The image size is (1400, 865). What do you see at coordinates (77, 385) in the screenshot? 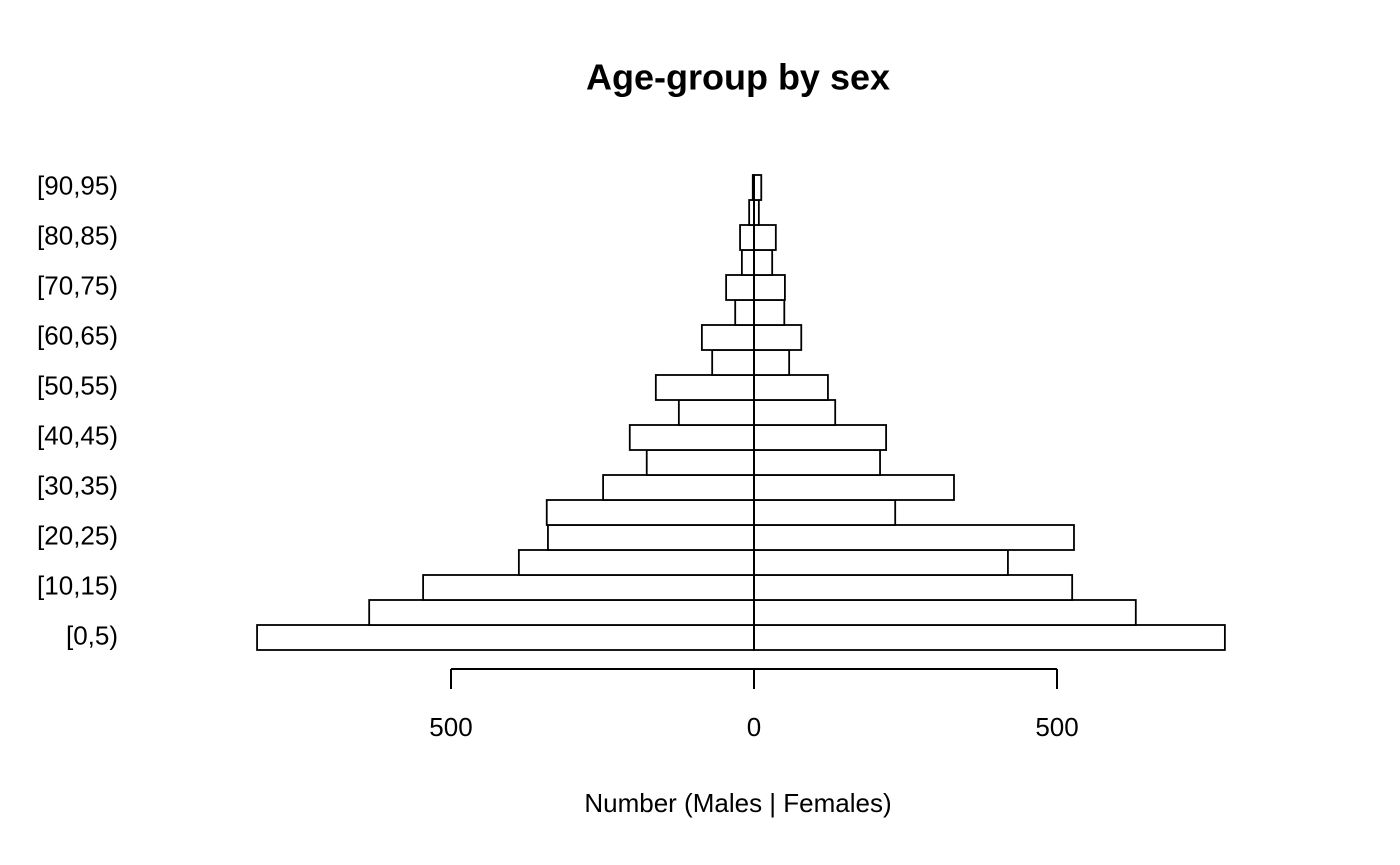
I see `y-tick-label: [50,55)` at bounding box center [77, 385].